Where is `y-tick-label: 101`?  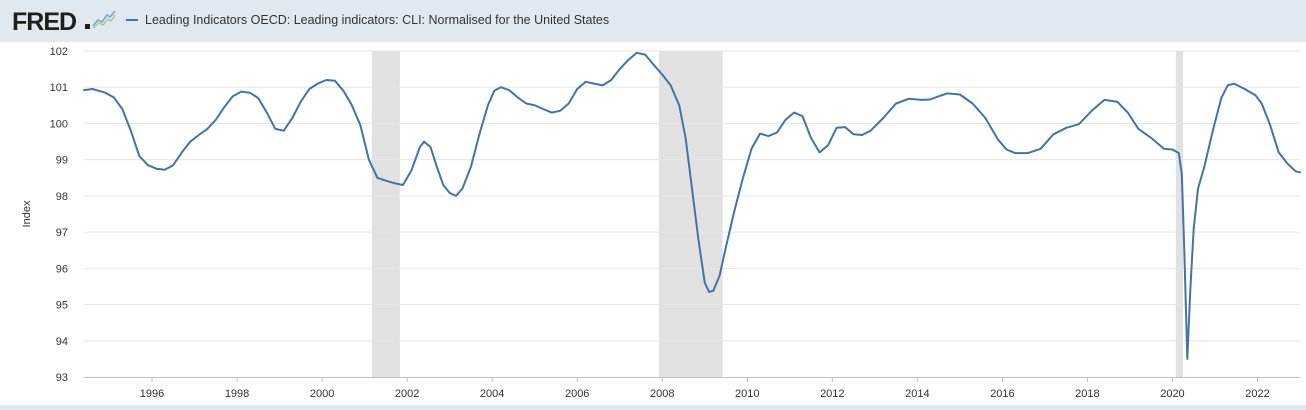 y-tick-label: 101 is located at coordinates (59, 88).